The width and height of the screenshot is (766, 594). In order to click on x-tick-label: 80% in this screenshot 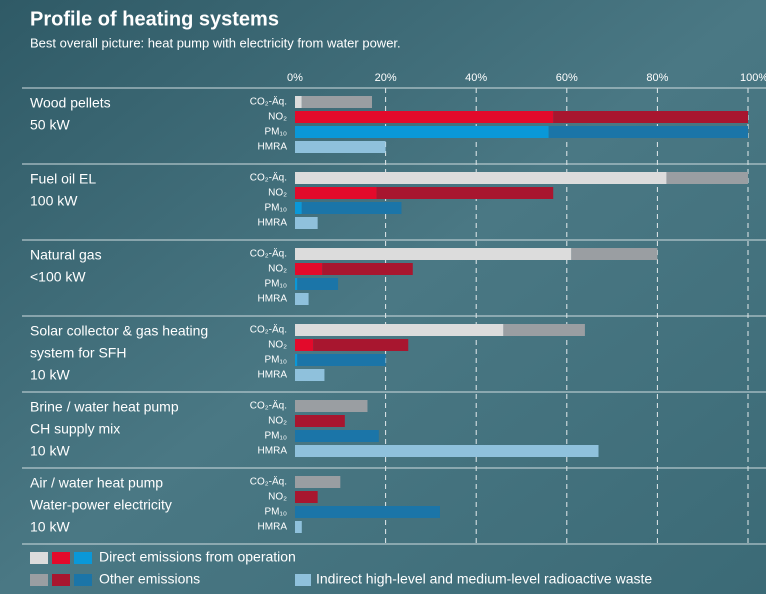, I will do `click(657, 78)`.